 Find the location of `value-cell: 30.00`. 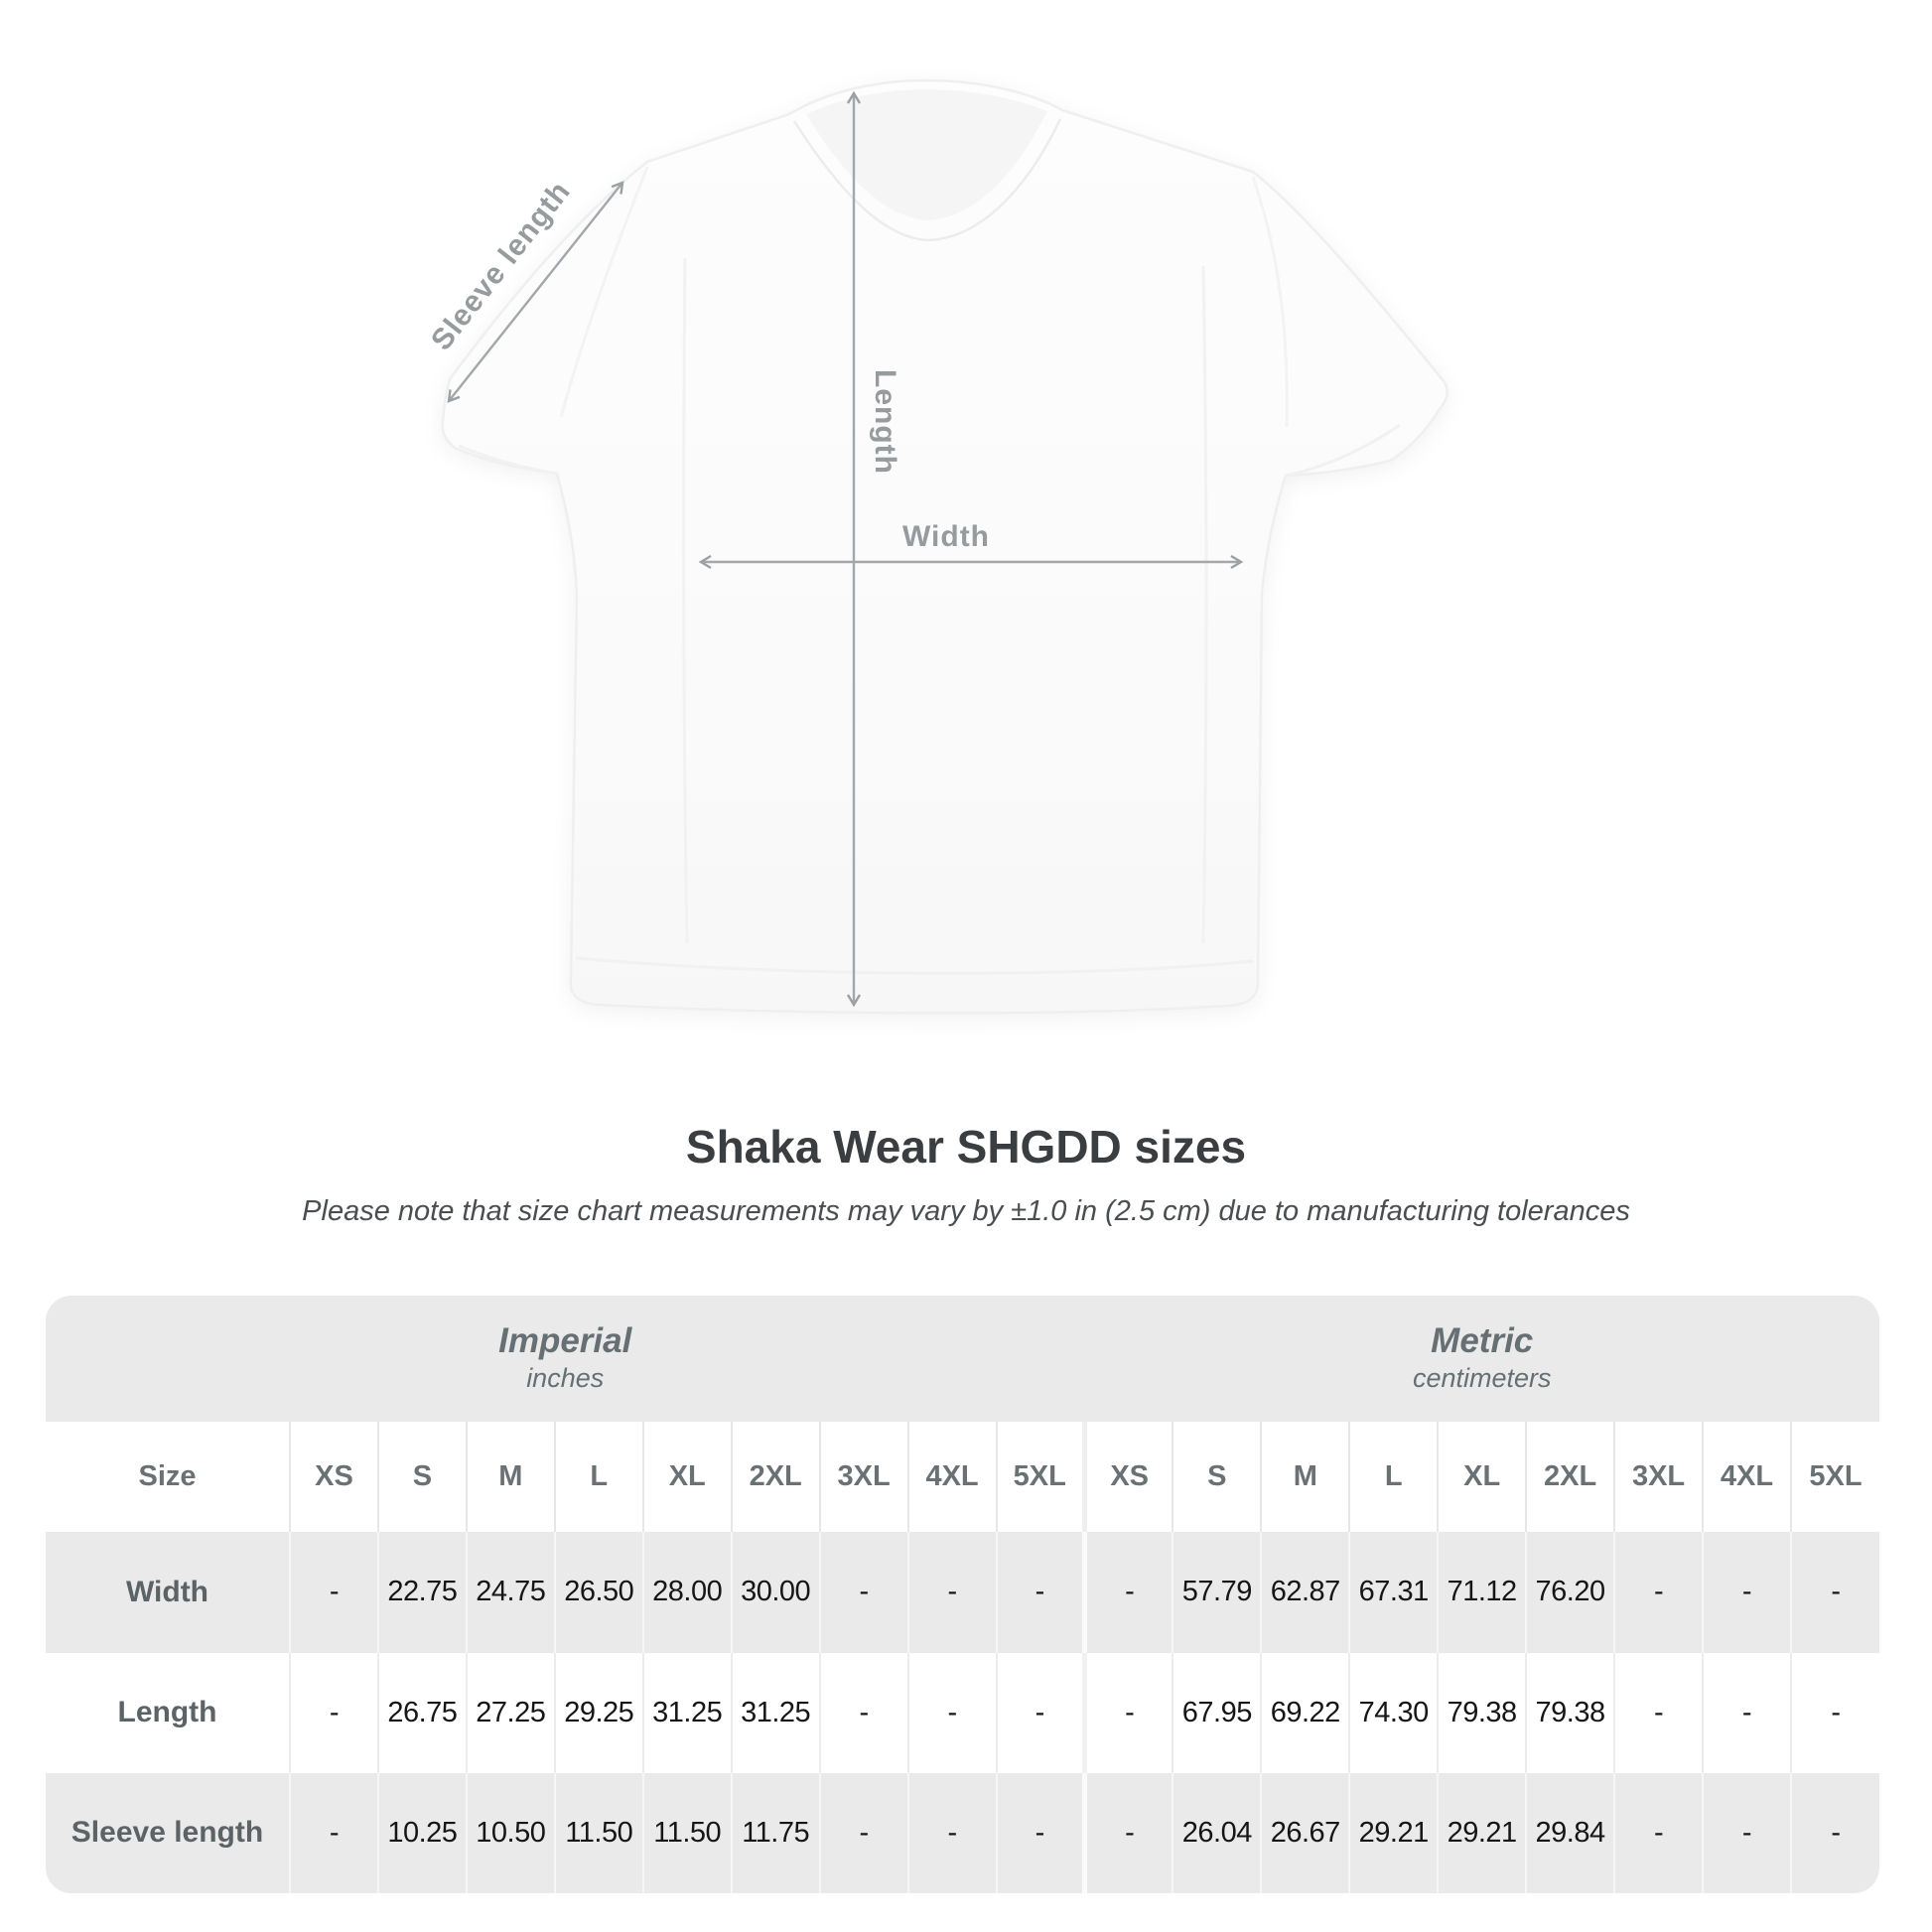

value-cell: 30.00 is located at coordinates (775, 1592).